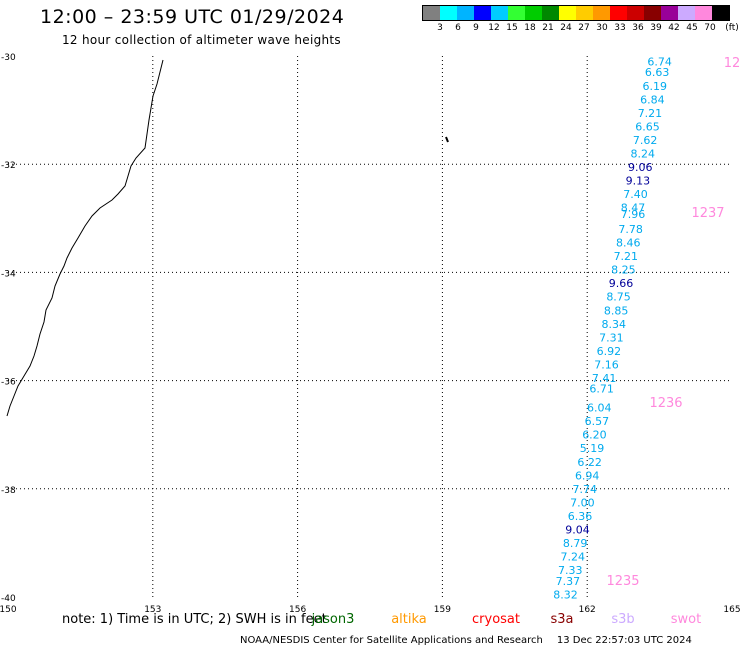 Image resolution: width=740 pixels, height=650 pixels. What do you see at coordinates (512, 28) in the screenshot?
I see `legend-tick-label: 15` at bounding box center [512, 28].